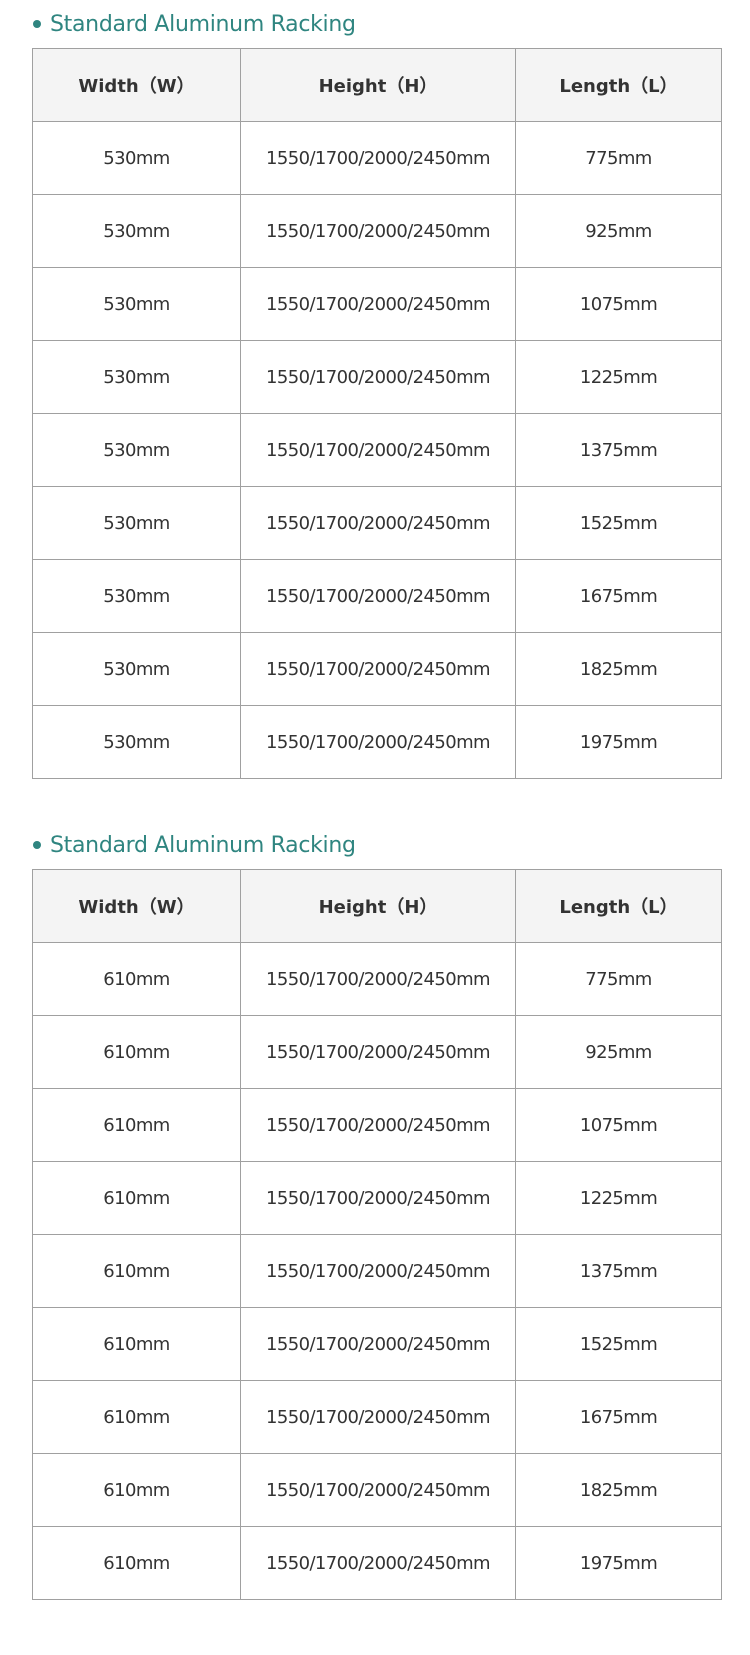 The height and width of the screenshot is (1655, 750). I want to click on table-row: 530mm 1550/1700/2000/2450mm 1225mm, so click(377, 377).